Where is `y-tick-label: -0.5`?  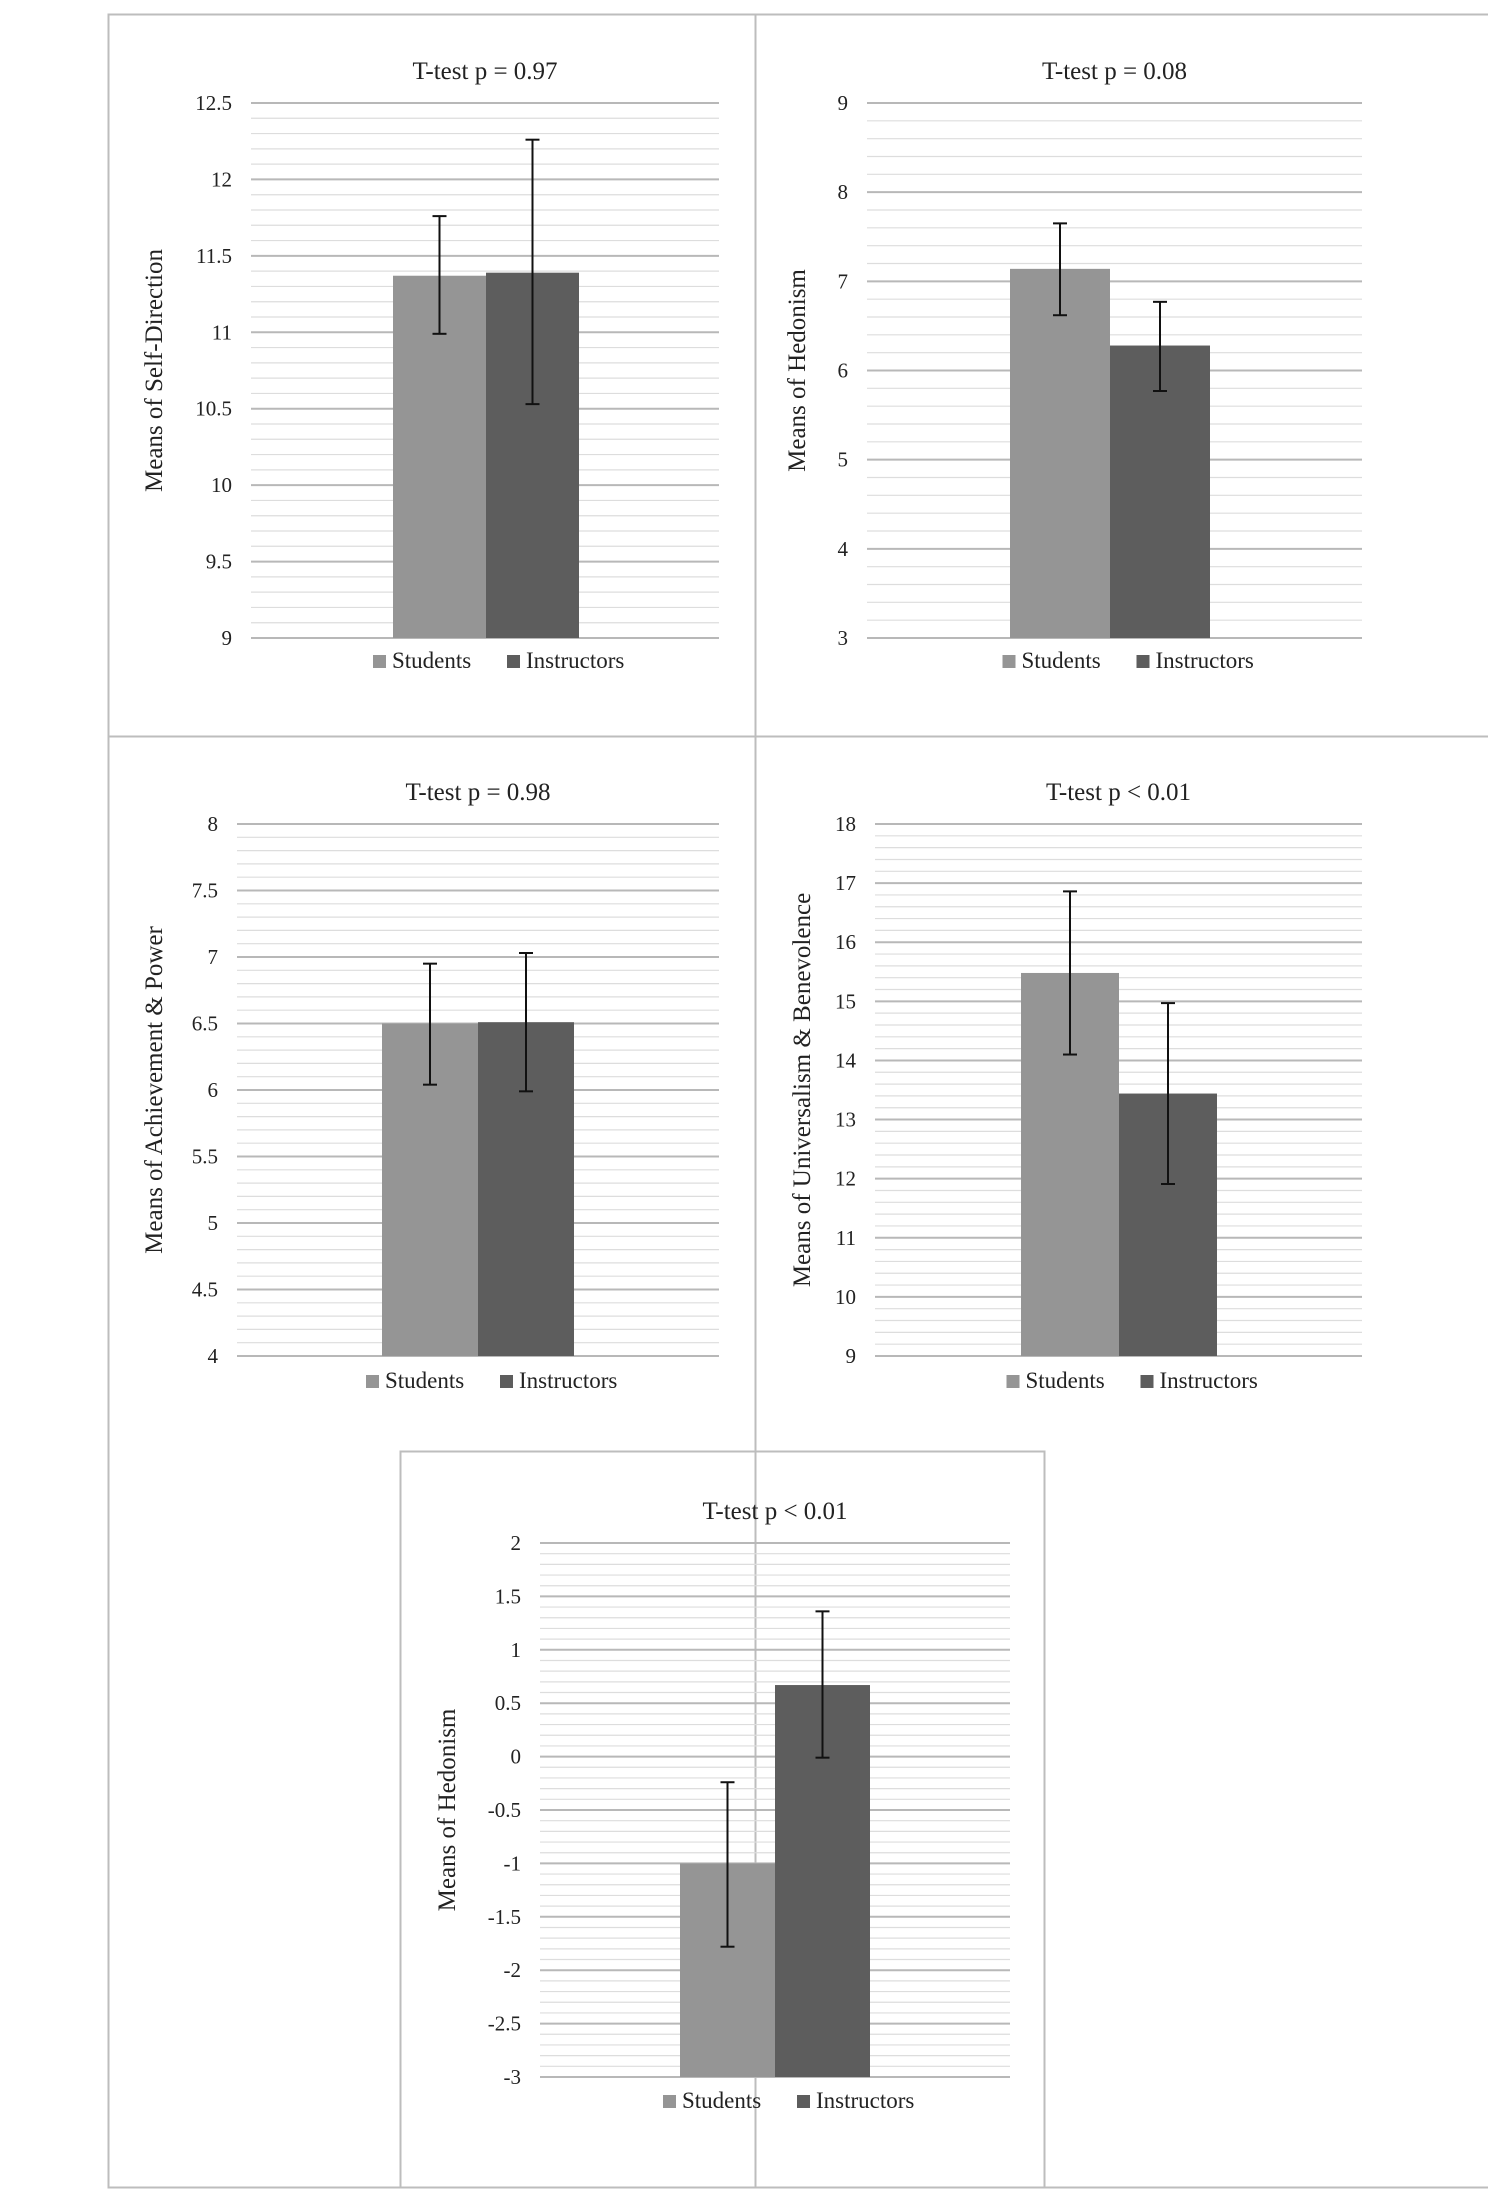
y-tick-label: -0.5 is located at coordinates (504, 1810).